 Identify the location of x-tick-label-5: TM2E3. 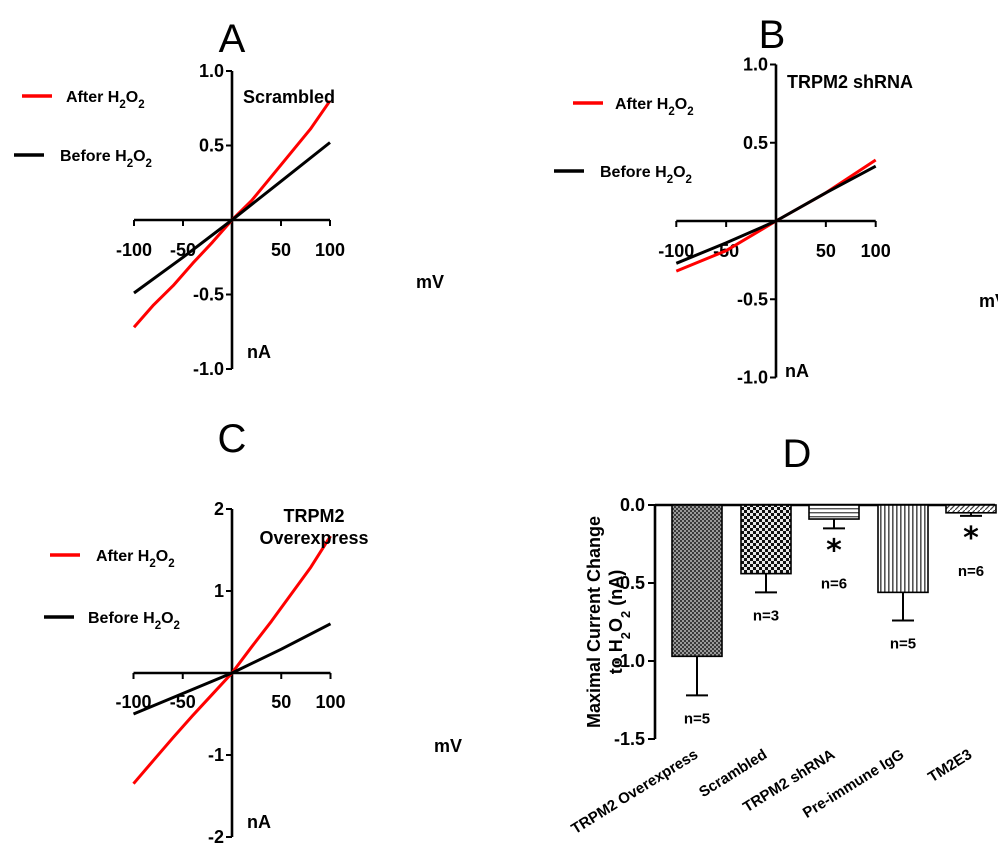
(950, 766).